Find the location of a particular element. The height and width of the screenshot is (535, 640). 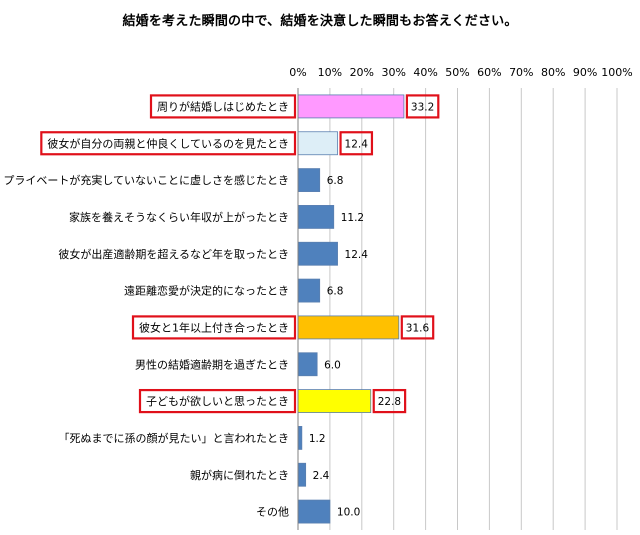

x-tick-label: 0% is located at coordinates (297, 72).